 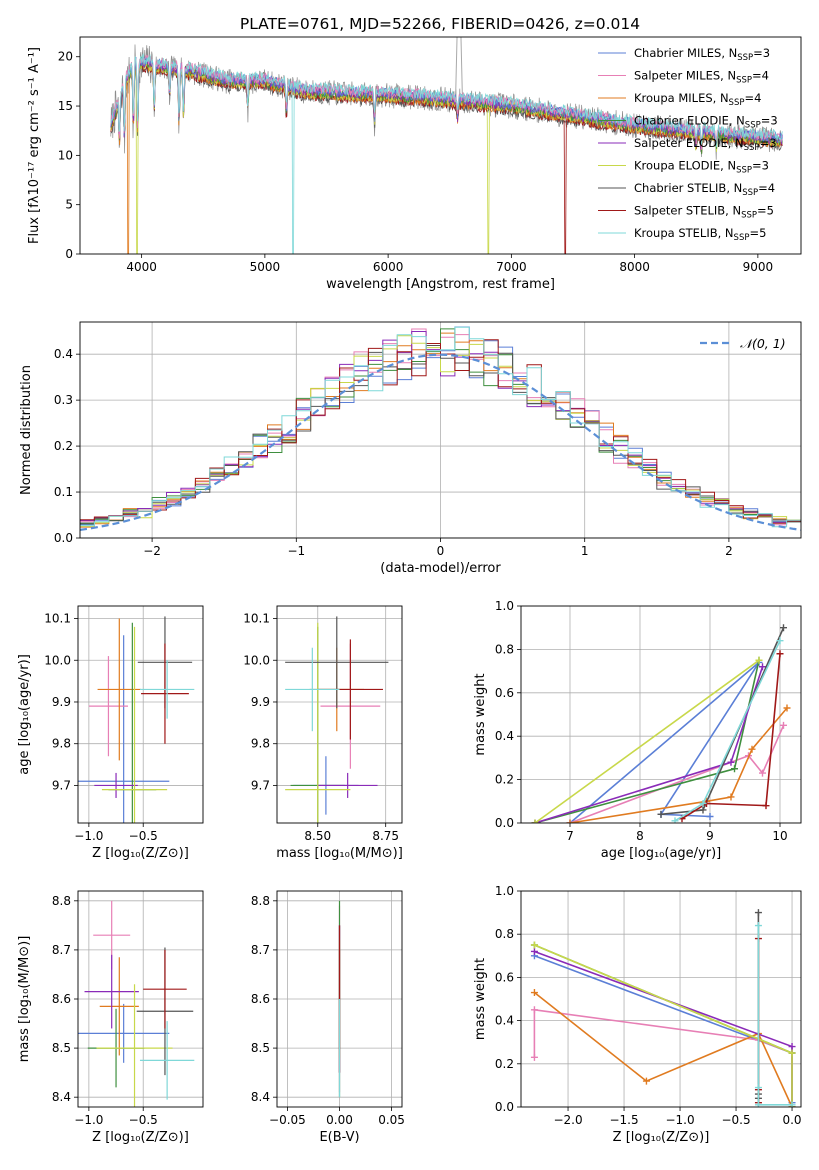 I want to click on y-tick-label: 0.8, so click(x=504, y=934).